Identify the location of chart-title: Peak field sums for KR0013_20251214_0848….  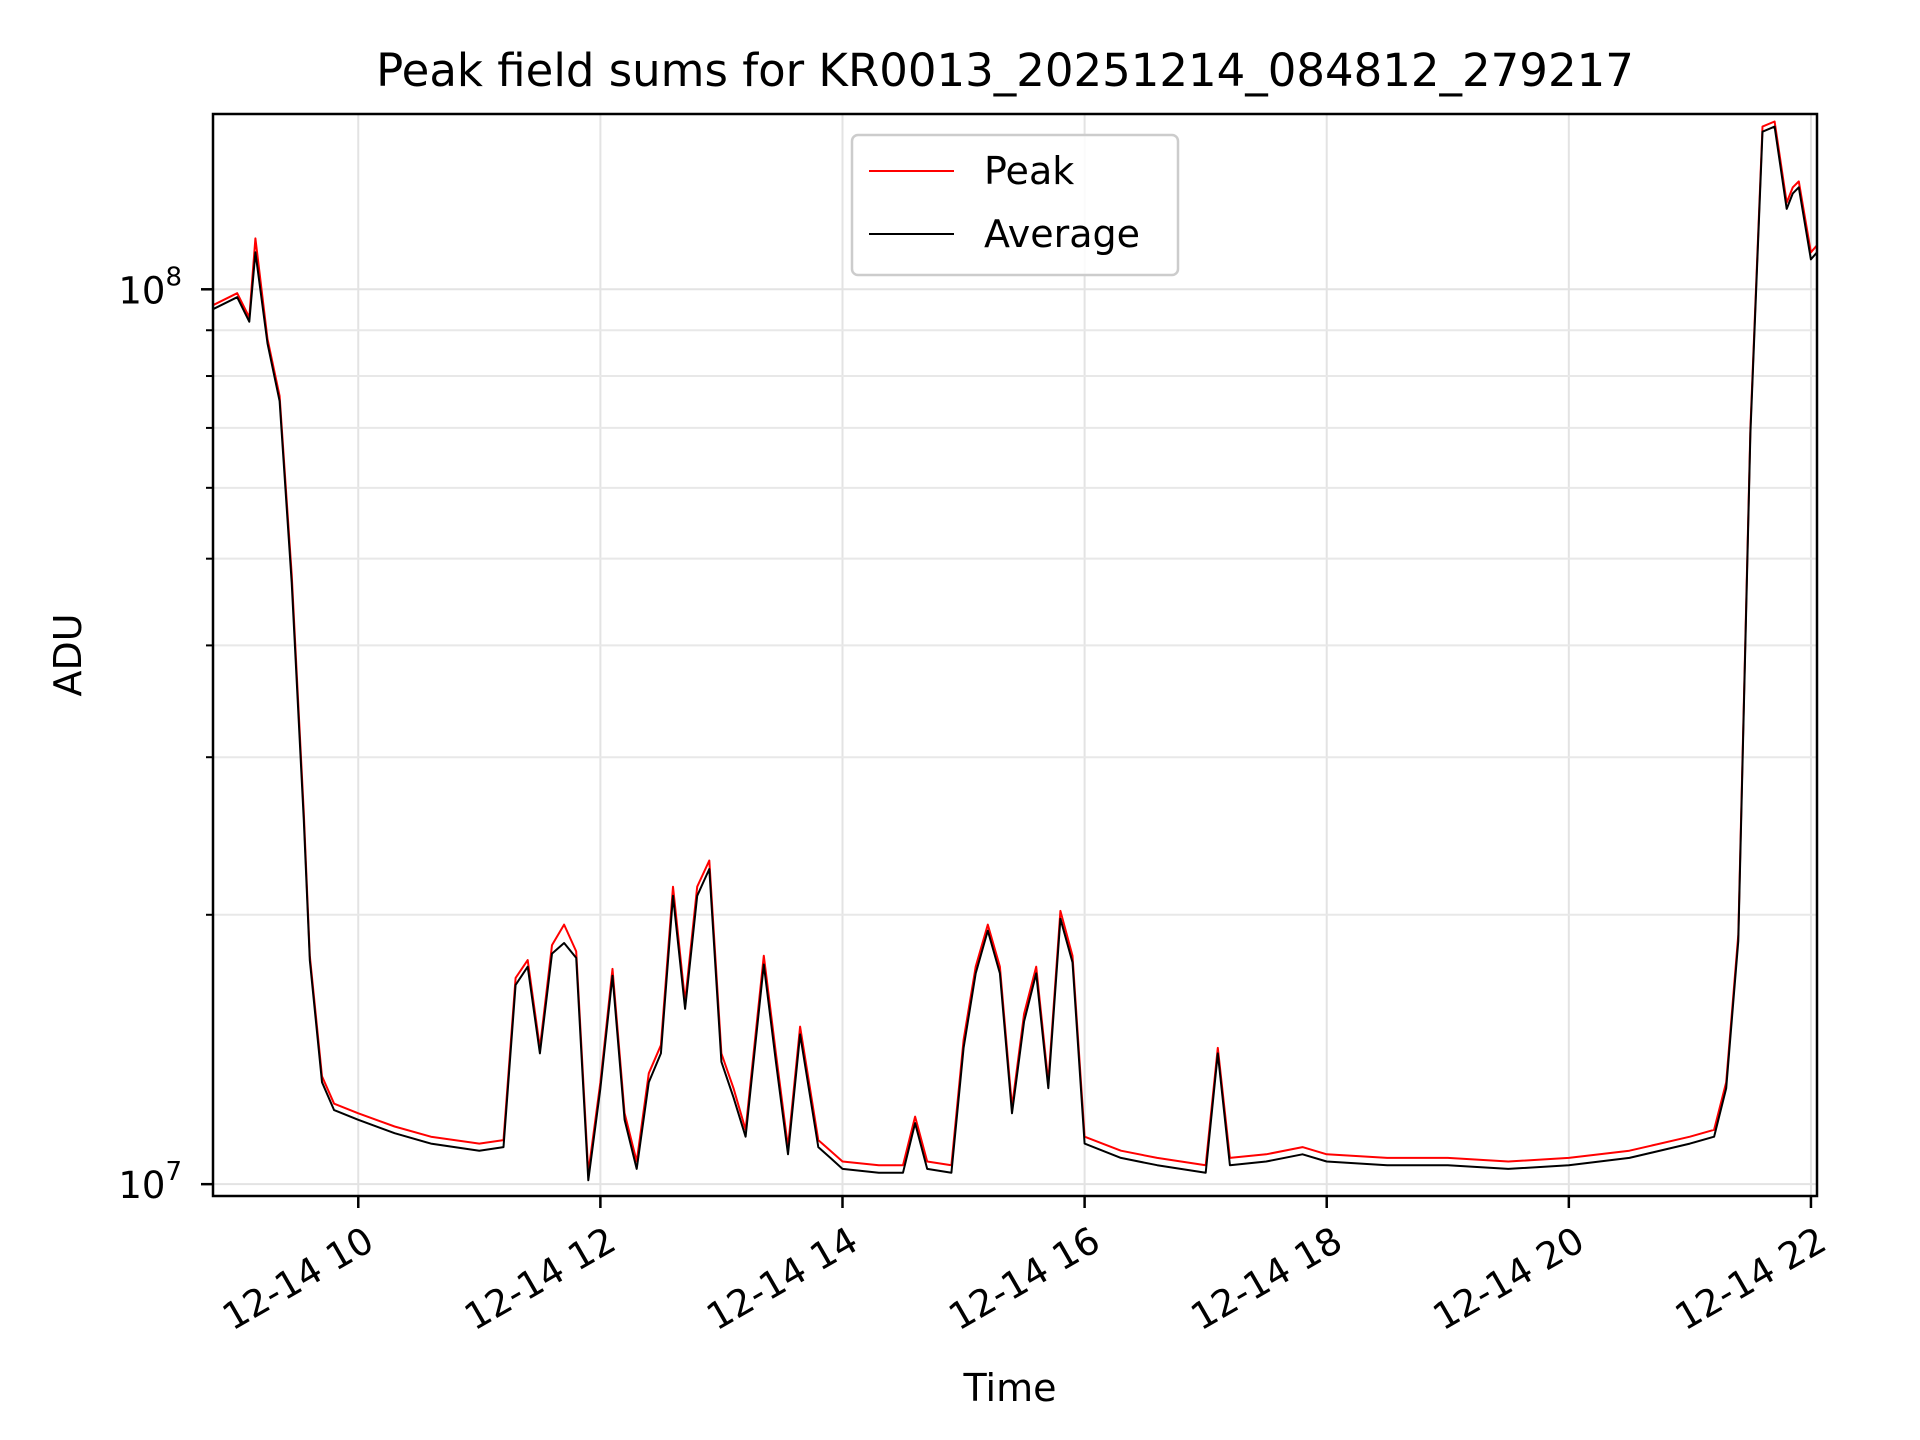
(1005, 70).